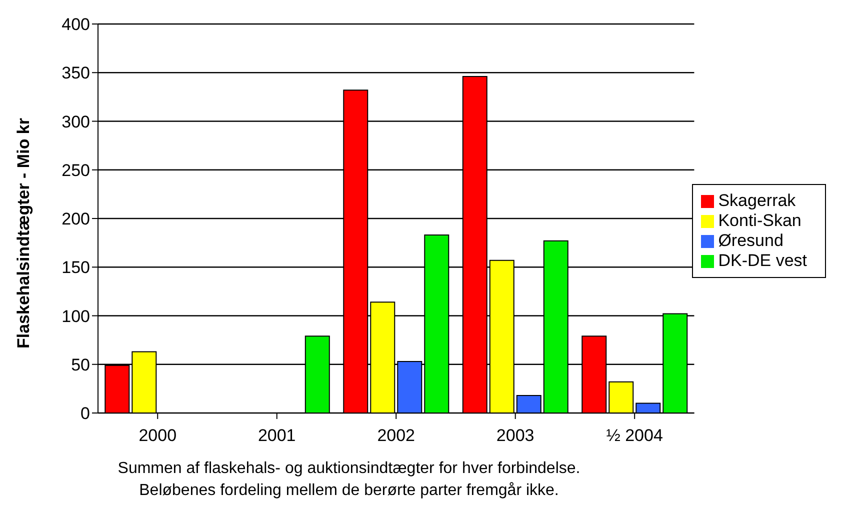 The width and height of the screenshot is (852, 507). Describe the element at coordinates (24, 233) in the screenshot. I see `y-axis-title: Flaskehalsindtægter - Mio kr` at that location.